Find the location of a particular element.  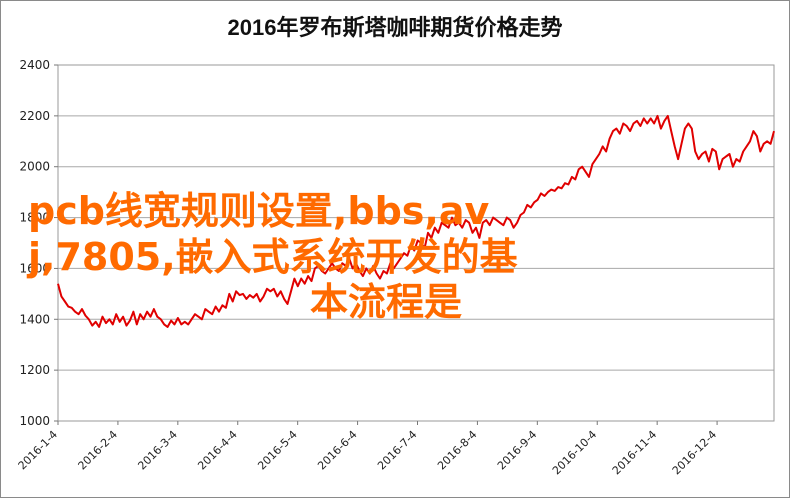

x-tick-label: 2016-8-4 is located at coordinates (457, 450).